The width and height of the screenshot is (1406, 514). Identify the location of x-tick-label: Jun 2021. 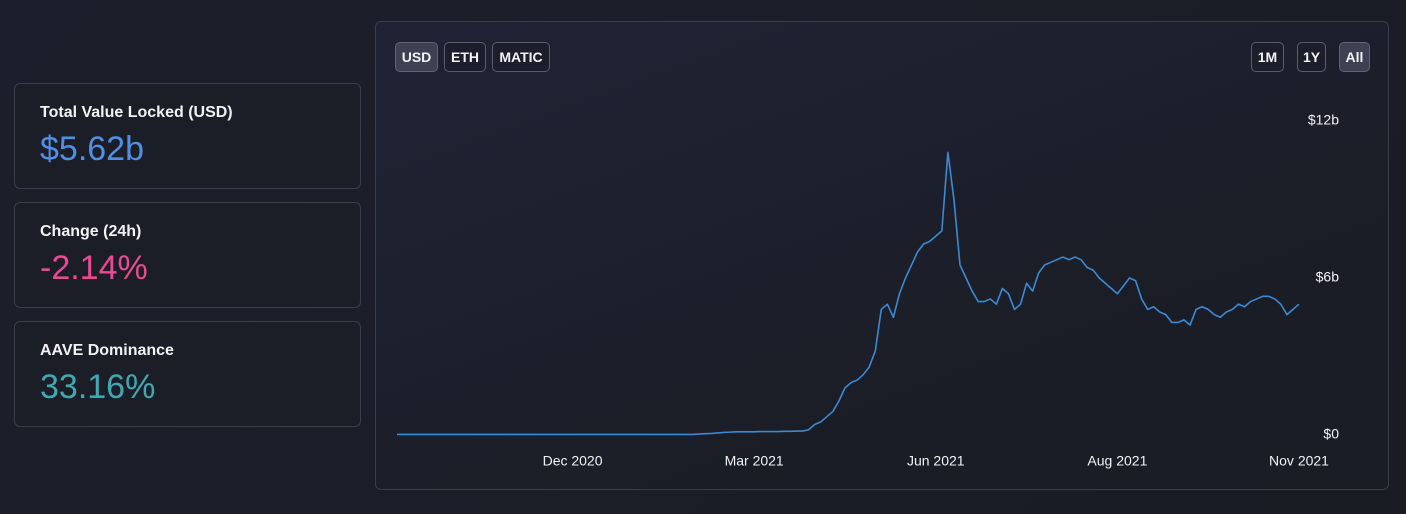
(936, 461).